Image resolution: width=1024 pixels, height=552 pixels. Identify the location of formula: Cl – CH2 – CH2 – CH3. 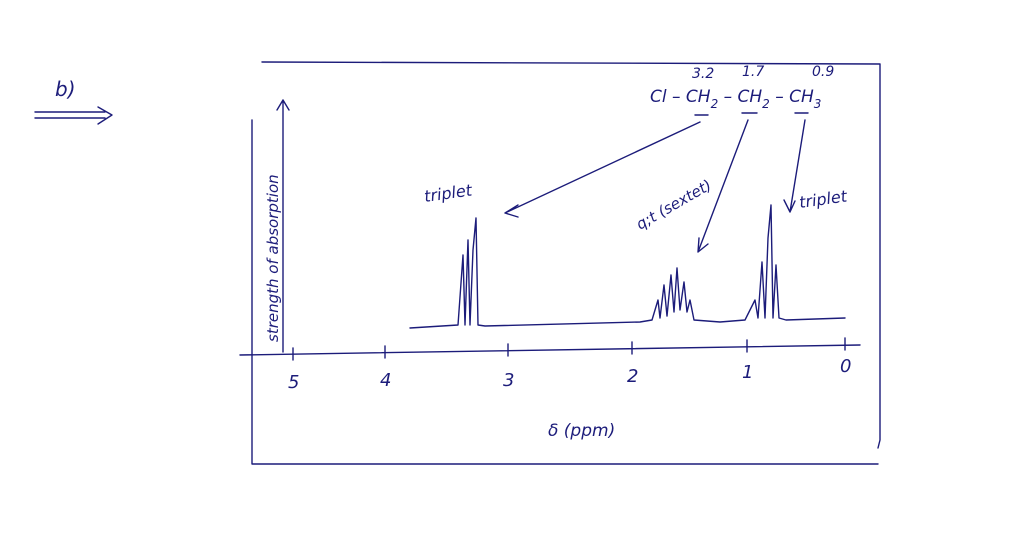
(735, 99).